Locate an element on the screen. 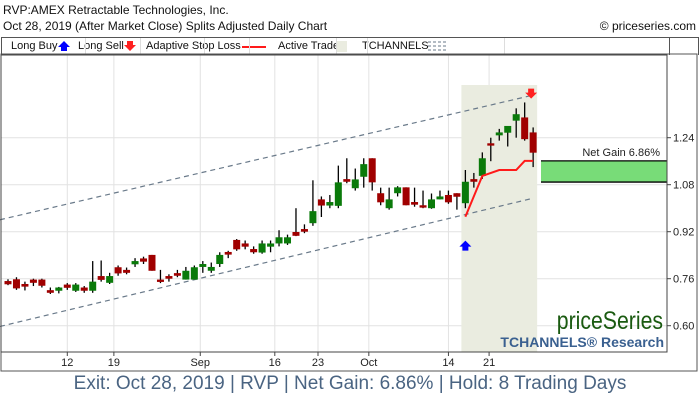 Image resolution: width=700 pixels, height=400 pixels. x-tick-label: 21 is located at coordinates (489, 363).